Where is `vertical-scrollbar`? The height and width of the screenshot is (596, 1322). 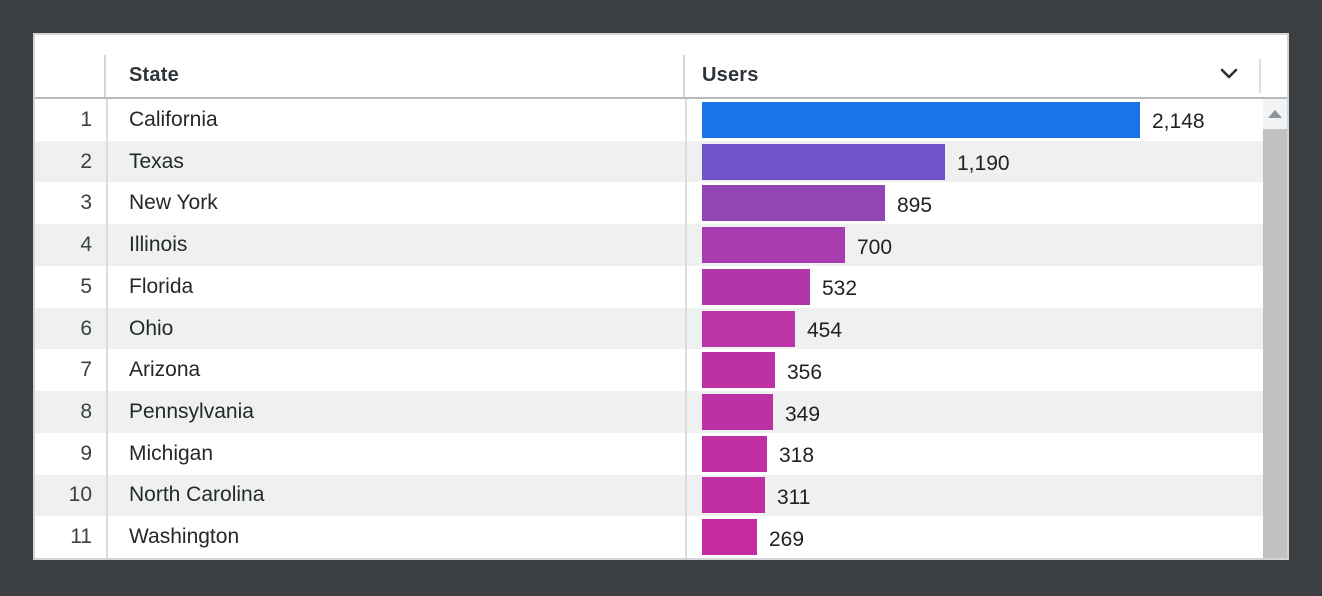
vertical-scrollbar is located at coordinates (1275, 328).